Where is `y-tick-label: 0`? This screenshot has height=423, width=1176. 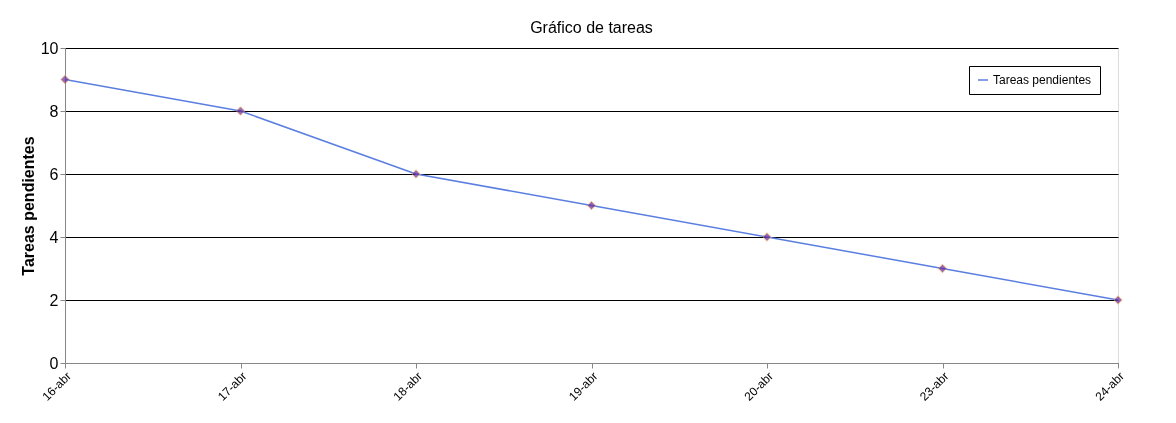
y-tick-label: 0 is located at coordinates (54, 363).